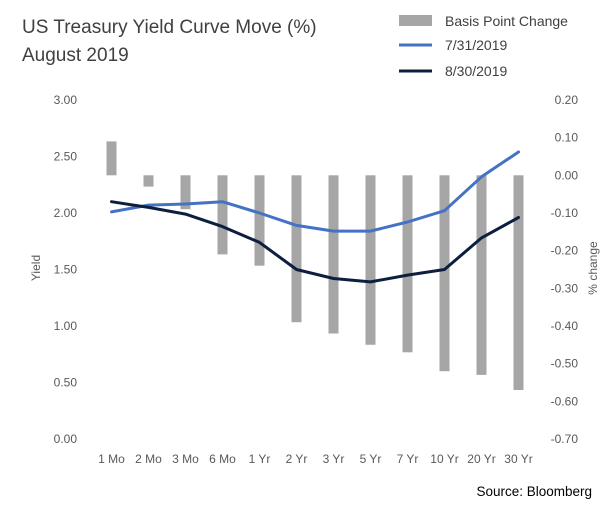 This screenshot has height=514, width=612. I want to click on x-tick-label: 5 Yr, so click(371, 459).